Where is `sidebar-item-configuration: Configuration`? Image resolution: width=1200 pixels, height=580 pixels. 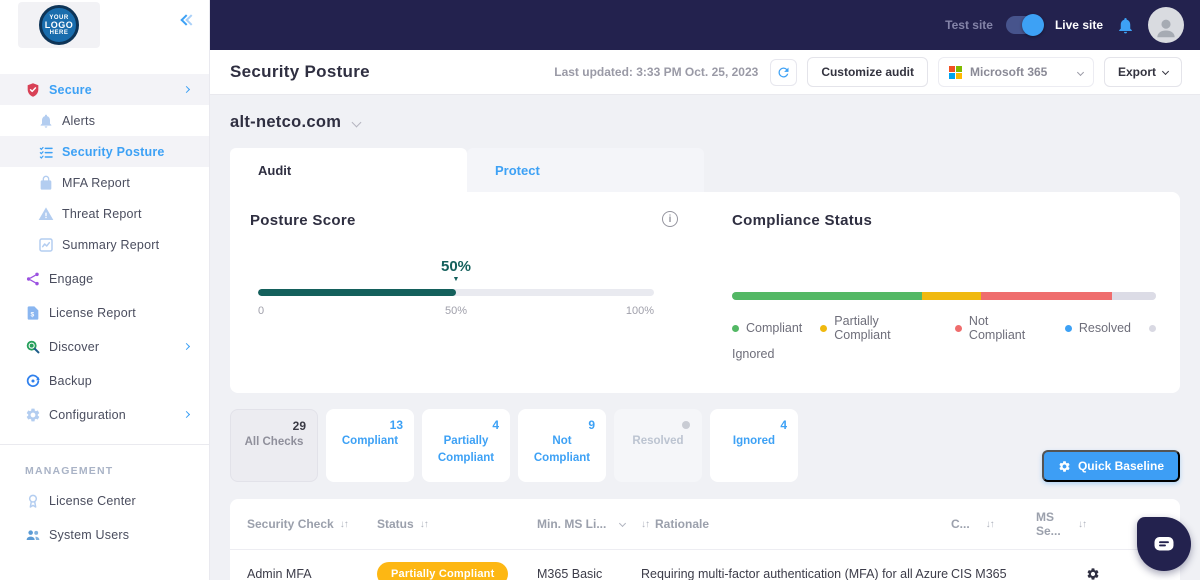
sidebar-item-configuration: Configuration is located at coordinates (104, 414).